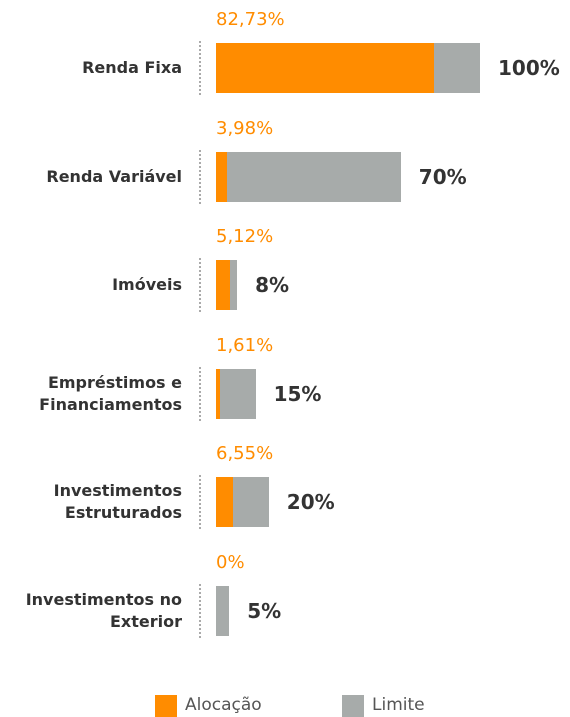  What do you see at coordinates (147, 284) in the screenshot?
I see `category-label: Imóveis` at bounding box center [147, 284].